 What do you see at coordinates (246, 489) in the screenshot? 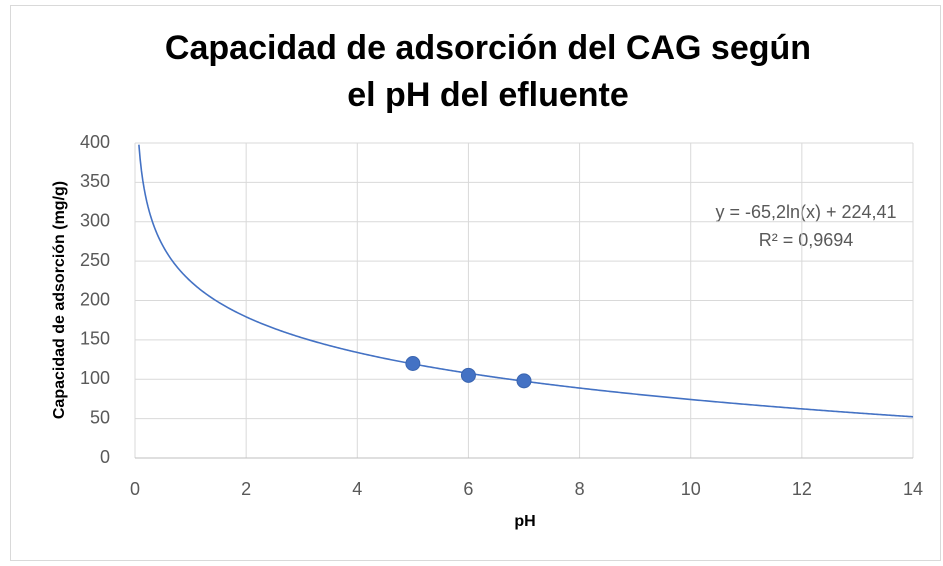
I see `x-tick-label: 2` at bounding box center [246, 489].